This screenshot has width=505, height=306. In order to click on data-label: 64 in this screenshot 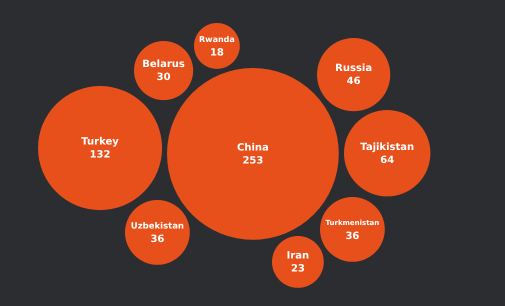, I will do `click(387, 160)`.